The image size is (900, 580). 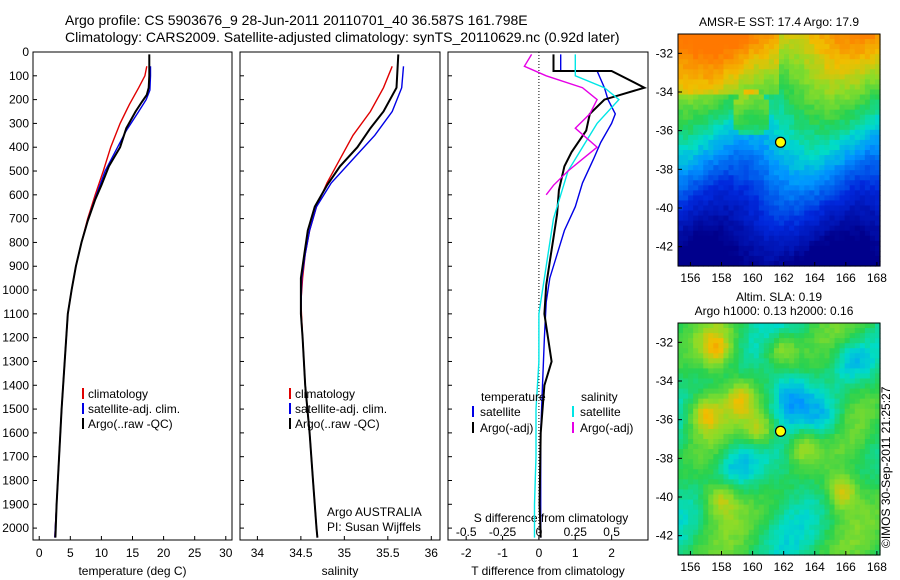 I want to click on x-tick-label: 0, so click(x=39, y=553).